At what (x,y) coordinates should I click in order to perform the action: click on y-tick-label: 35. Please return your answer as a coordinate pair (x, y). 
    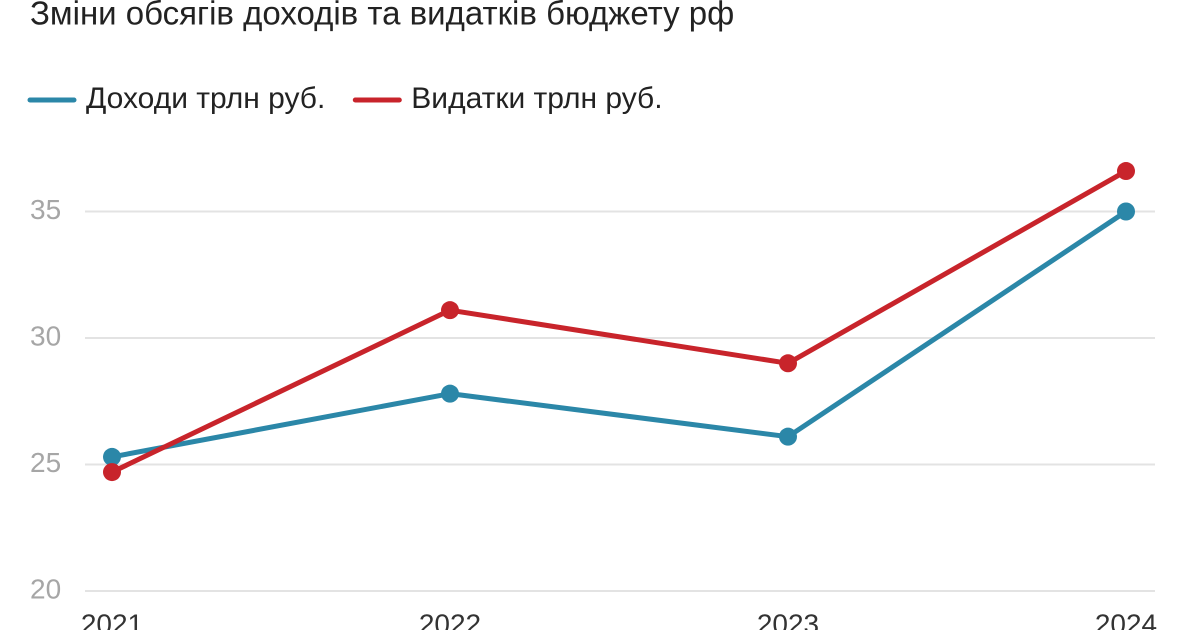
    Looking at the image, I should click on (45, 209).